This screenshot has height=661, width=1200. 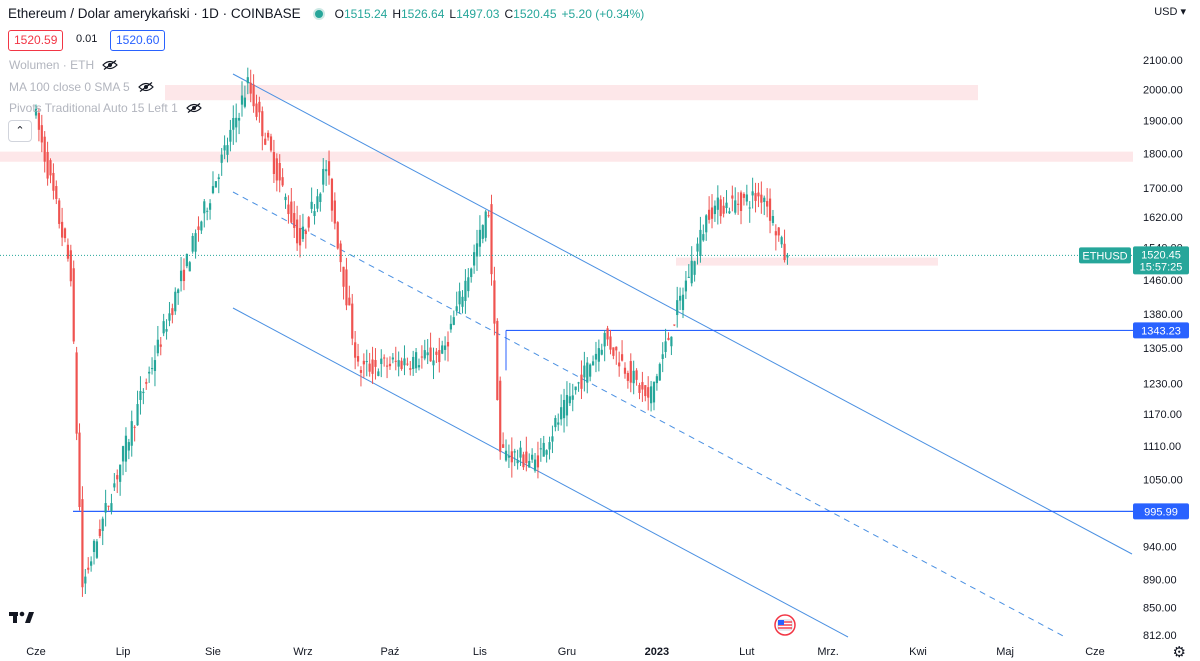 I want to click on market-status-dot, so click(x=318, y=13).